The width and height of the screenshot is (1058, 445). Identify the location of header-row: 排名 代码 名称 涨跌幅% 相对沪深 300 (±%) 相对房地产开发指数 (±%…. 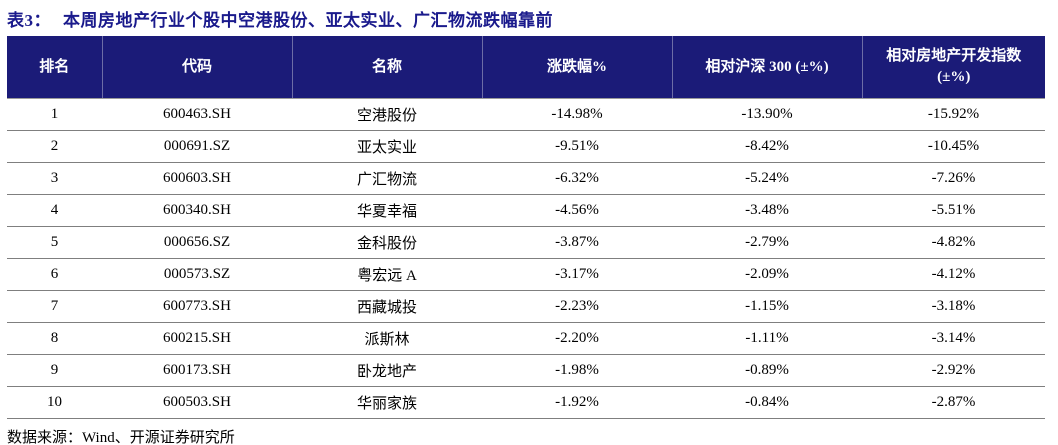
(526, 67).